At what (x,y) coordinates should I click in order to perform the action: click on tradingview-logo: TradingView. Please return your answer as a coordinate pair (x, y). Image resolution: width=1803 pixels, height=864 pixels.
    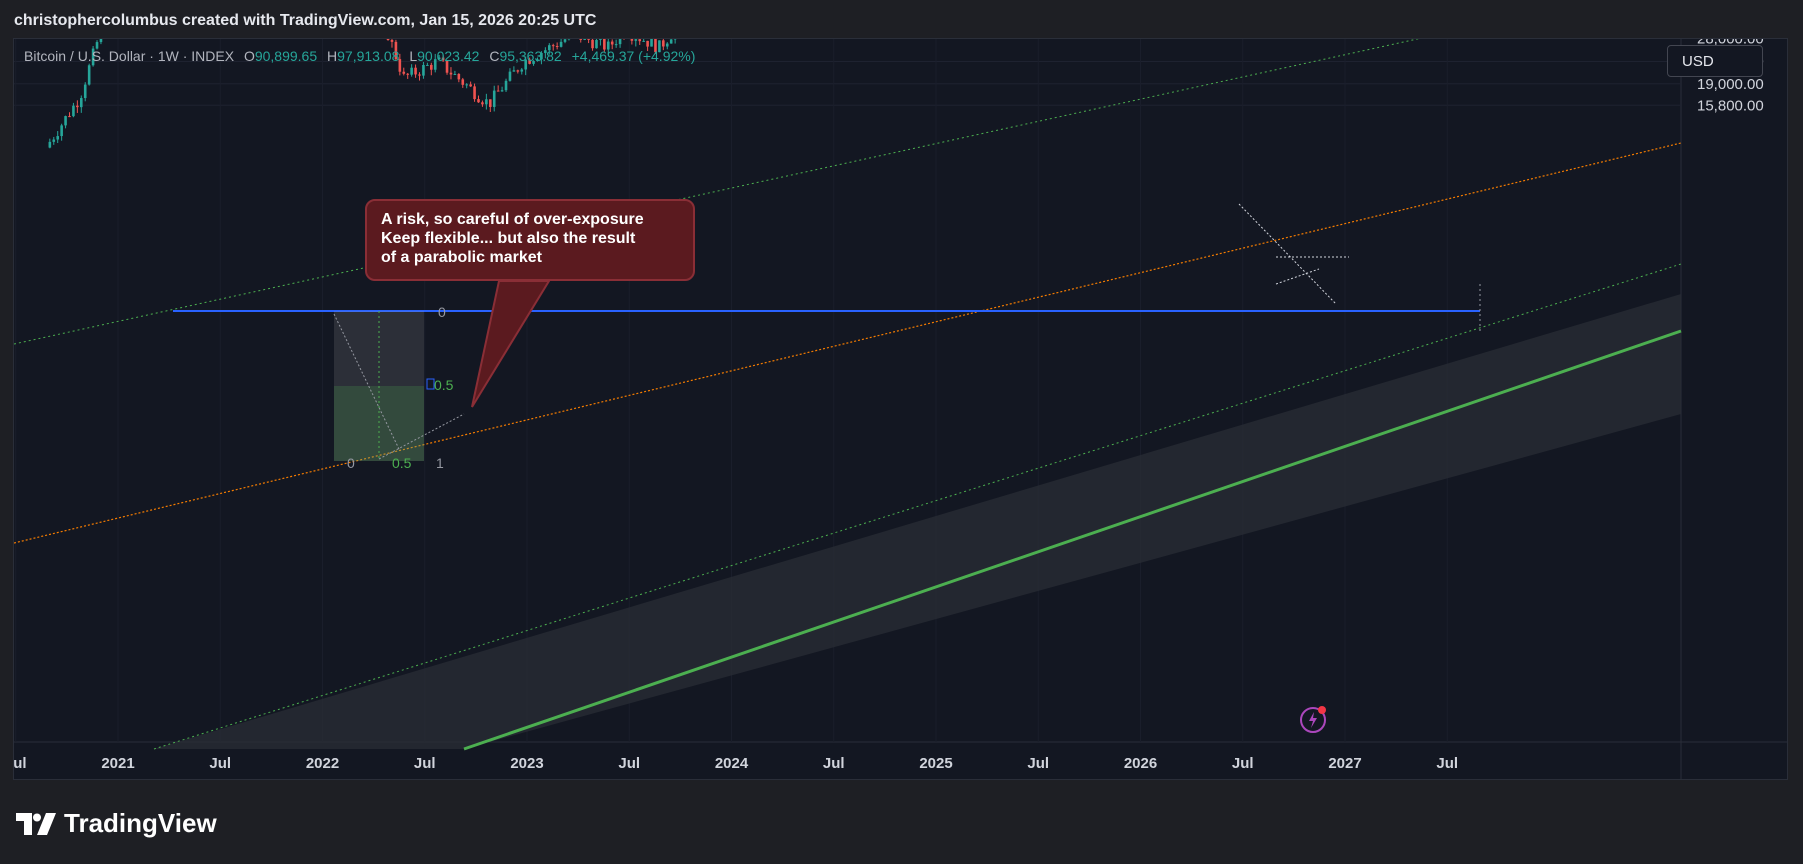
    Looking at the image, I should click on (116, 823).